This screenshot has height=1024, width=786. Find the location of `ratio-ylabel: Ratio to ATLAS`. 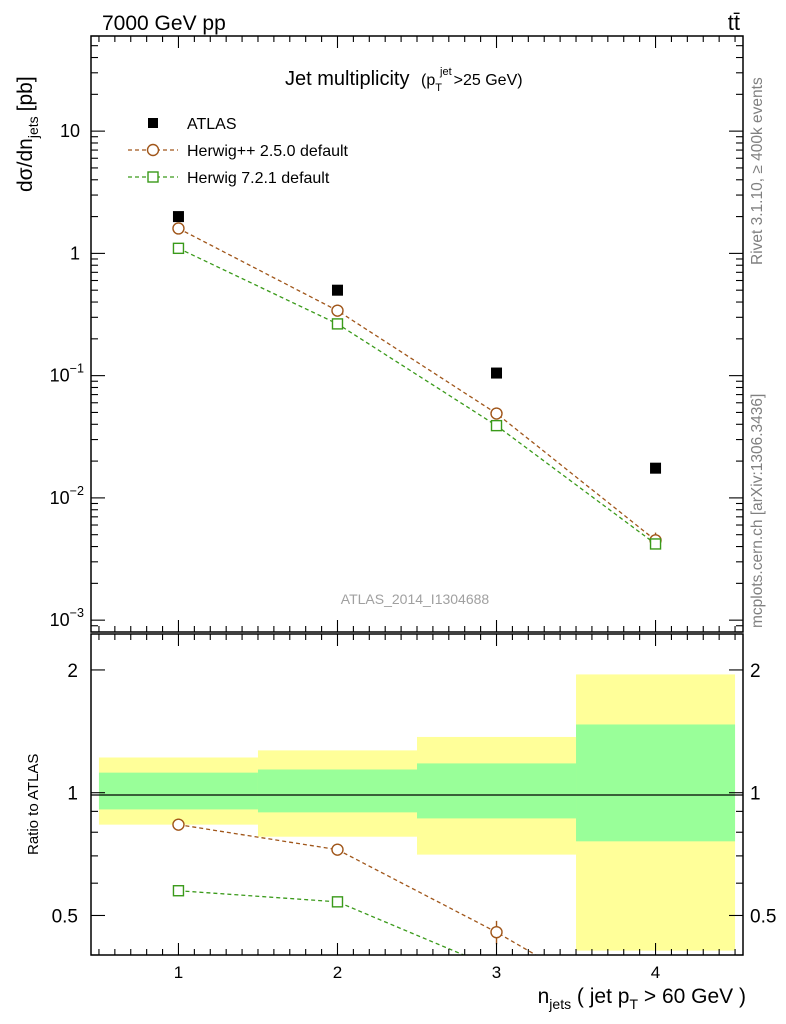

ratio-ylabel: Ratio to ATLAS is located at coordinates (33, 804).